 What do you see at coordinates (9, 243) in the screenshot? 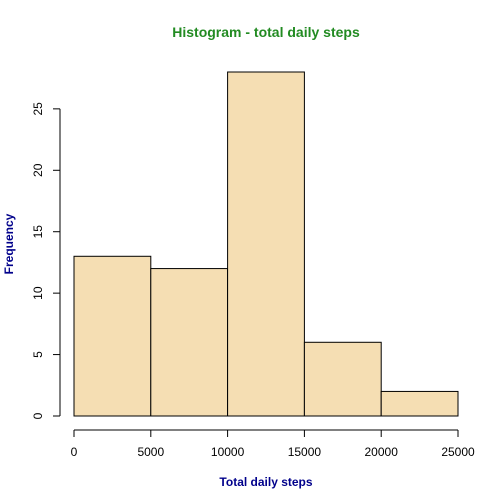
I see `y-axis-title: Frequency` at bounding box center [9, 243].